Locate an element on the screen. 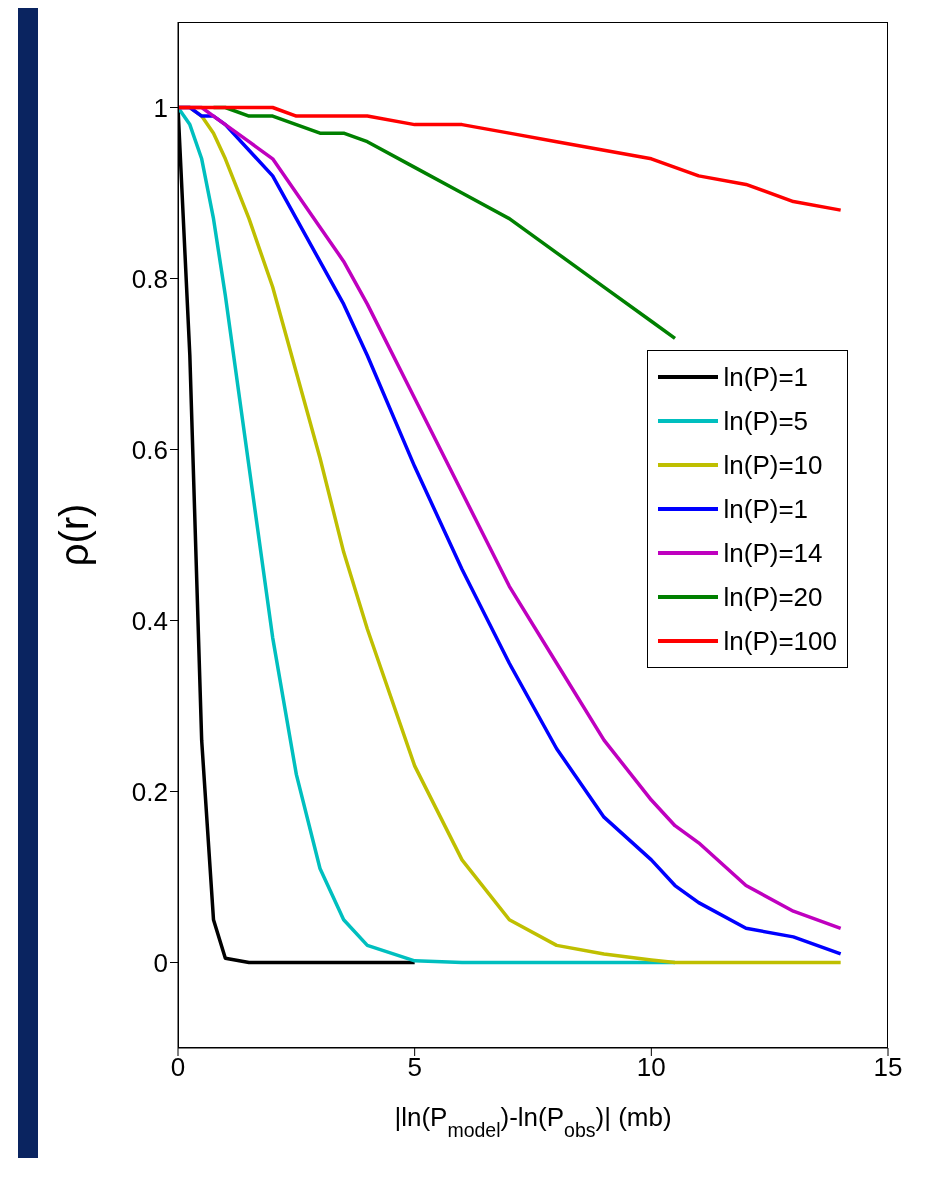 This screenshot has height=1180, width=925. legend-label: ln(P)=20 is located at coordinates (773, 597).